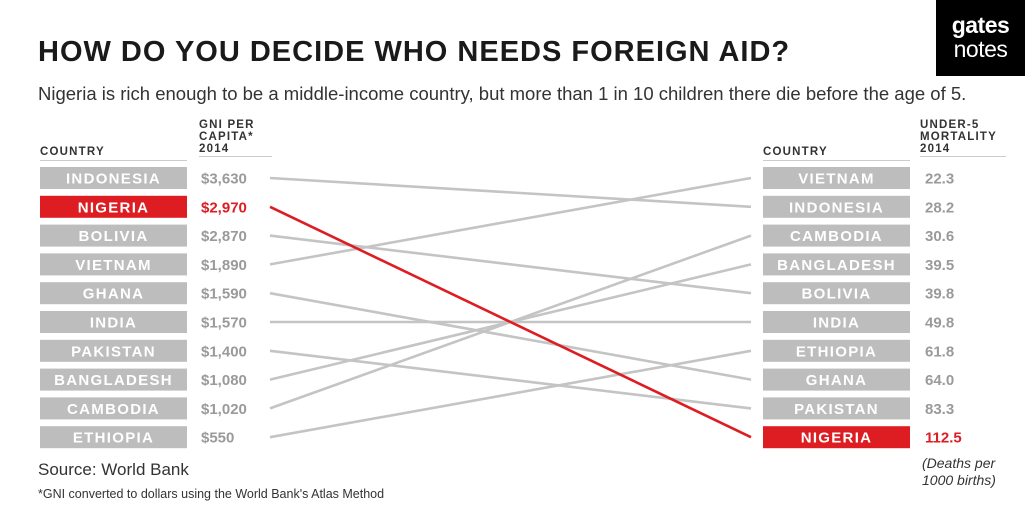 This screenshot has height=513, width=1025. What do you see at coordinates (510, 379) in the screenshot?
I see `connector-pakistan` at bounding box center [510, 379].